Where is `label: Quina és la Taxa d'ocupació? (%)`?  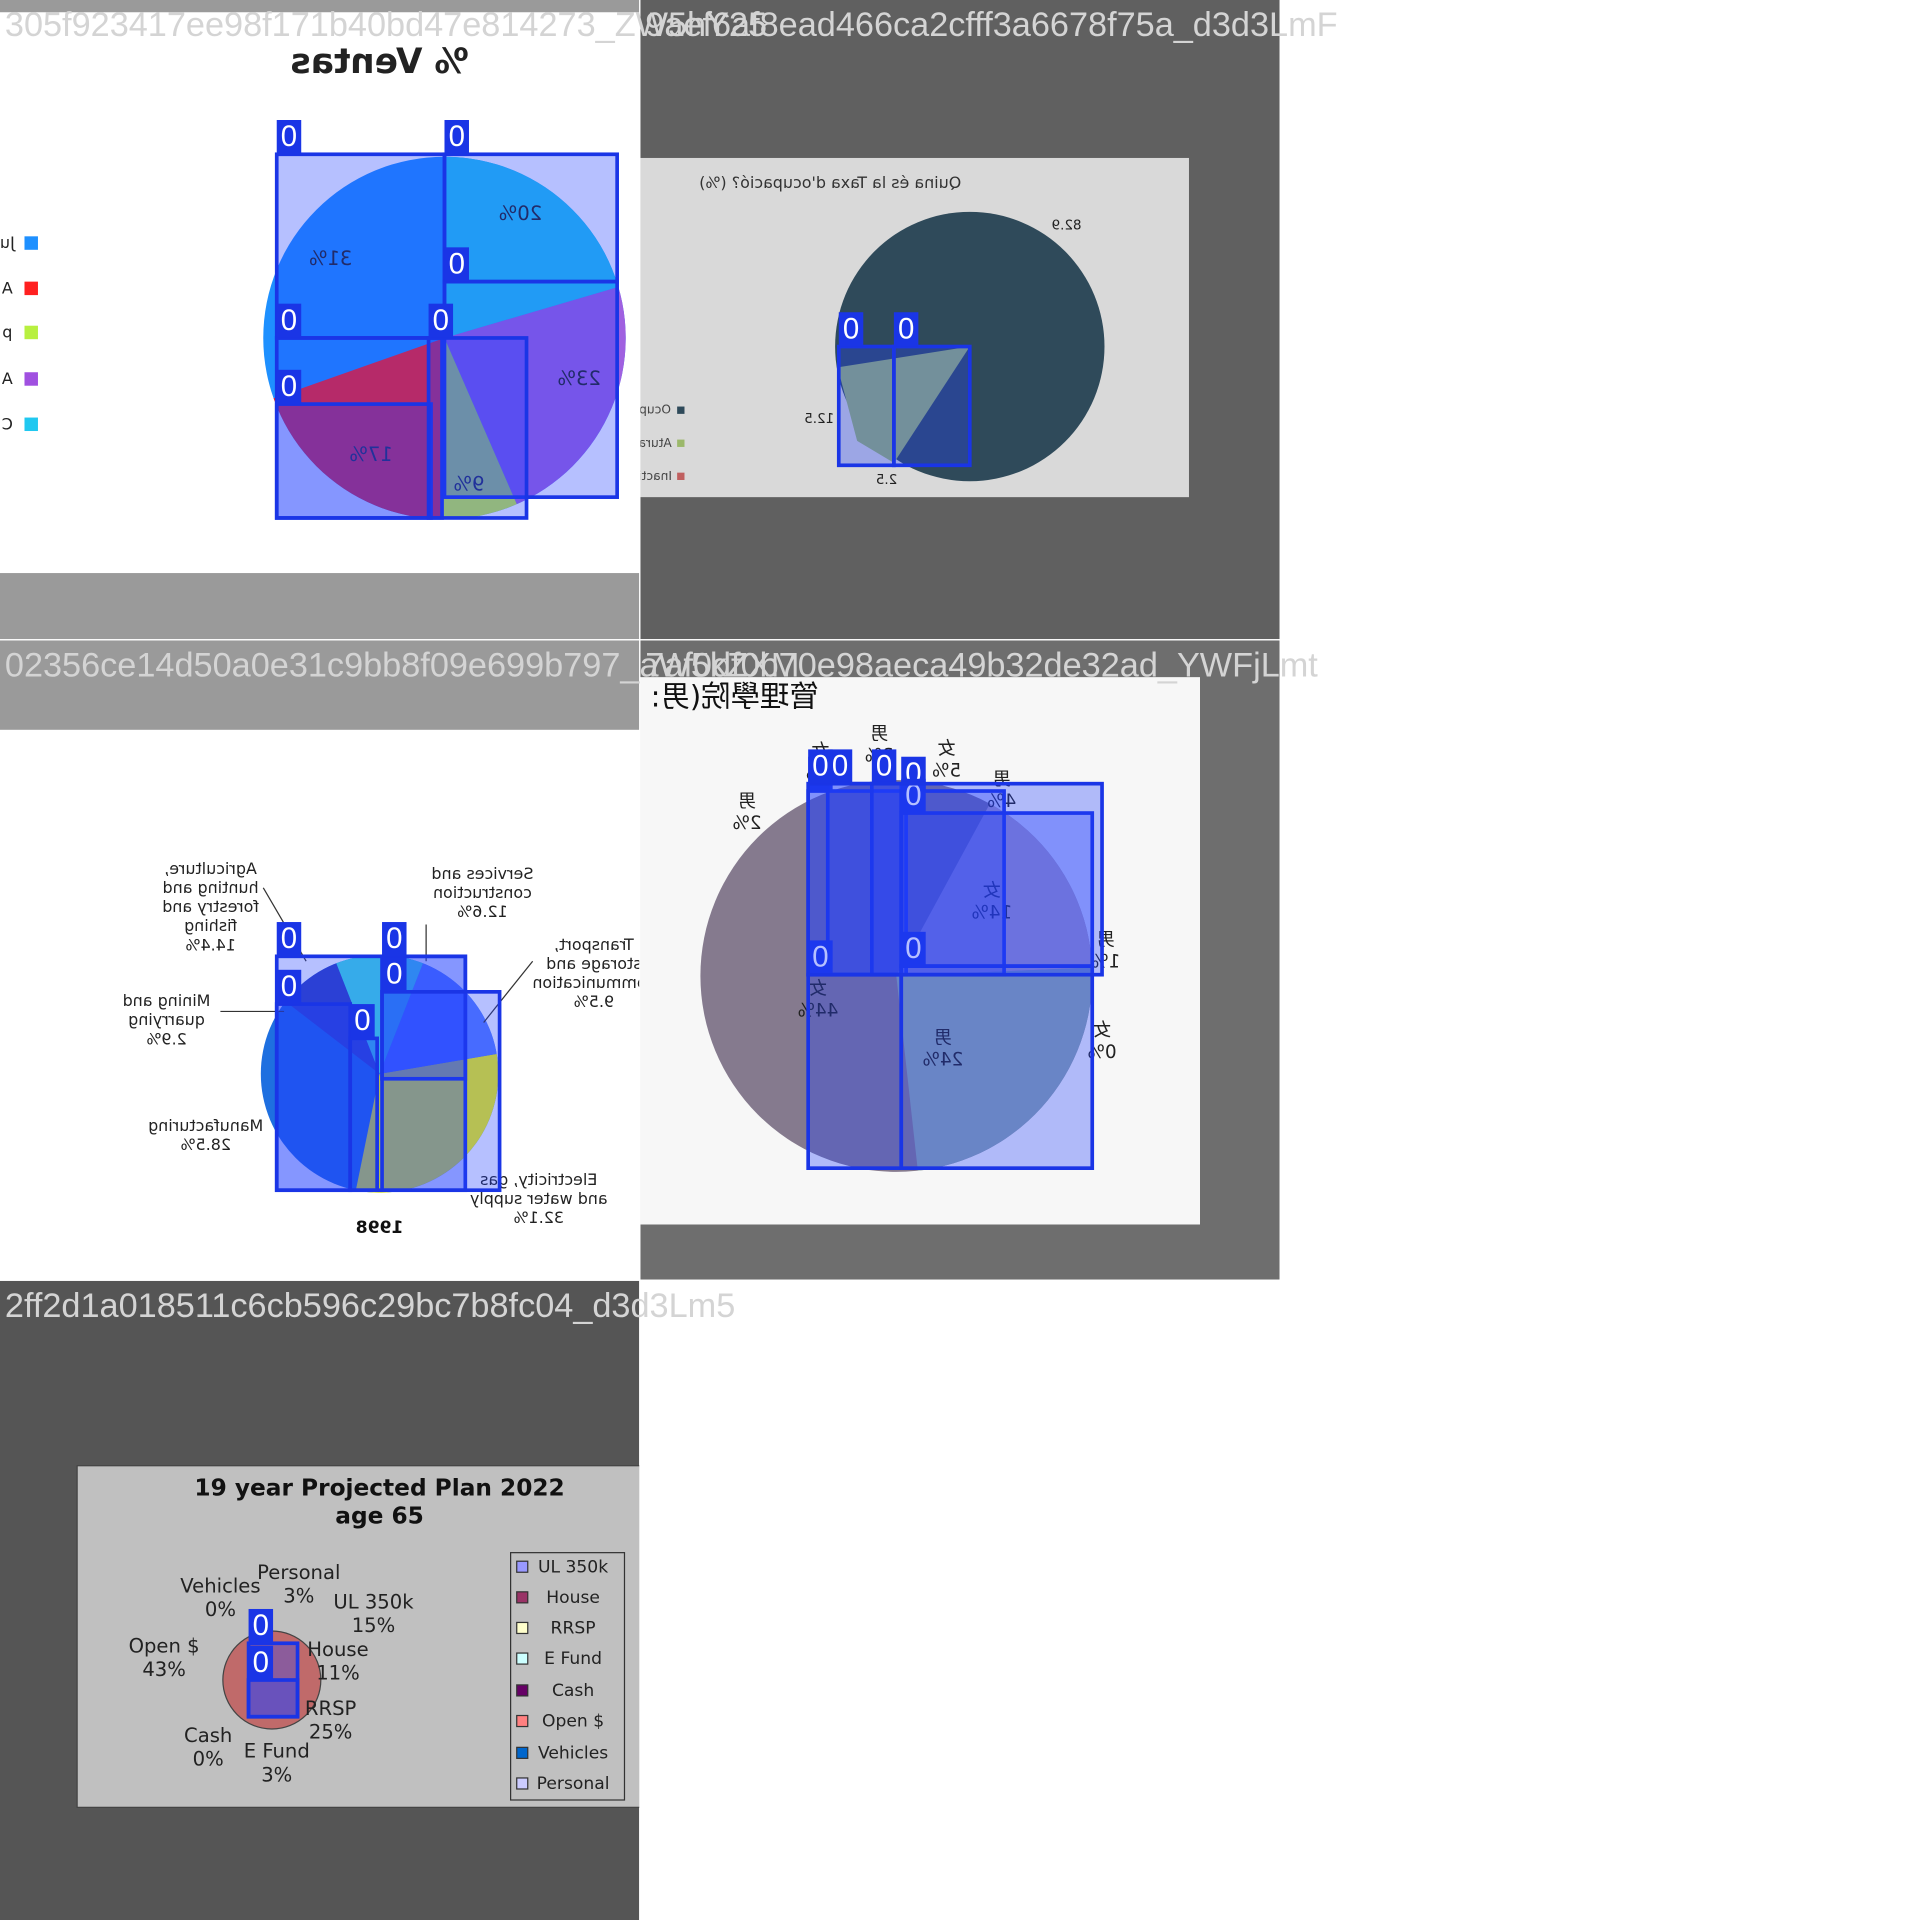
label: Quina és la Taxa d'ocupació? (%) is located at coordinates (830, 182).